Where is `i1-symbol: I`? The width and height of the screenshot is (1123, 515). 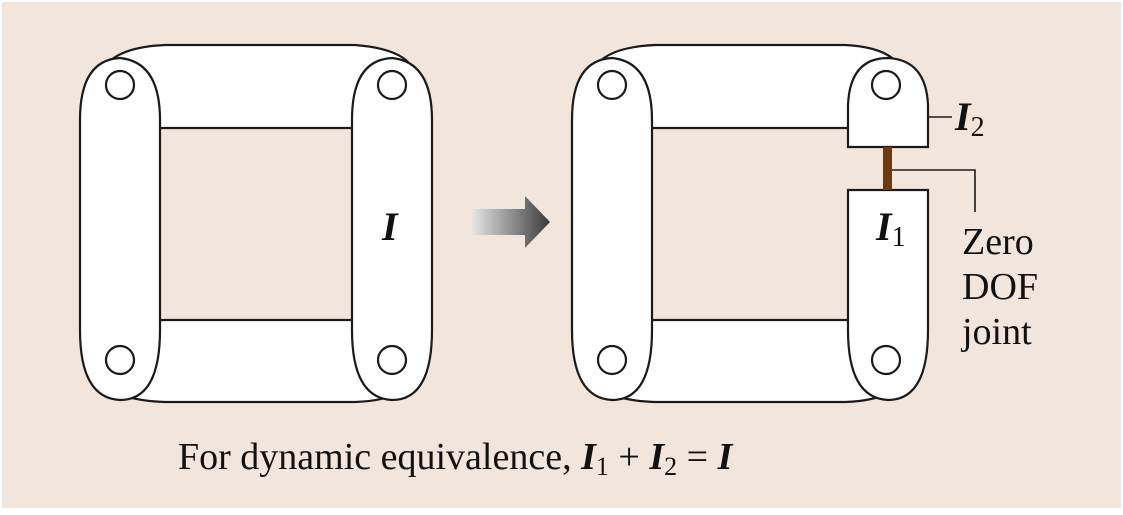 i1-symbol: I is located at coordinates (884, 226).